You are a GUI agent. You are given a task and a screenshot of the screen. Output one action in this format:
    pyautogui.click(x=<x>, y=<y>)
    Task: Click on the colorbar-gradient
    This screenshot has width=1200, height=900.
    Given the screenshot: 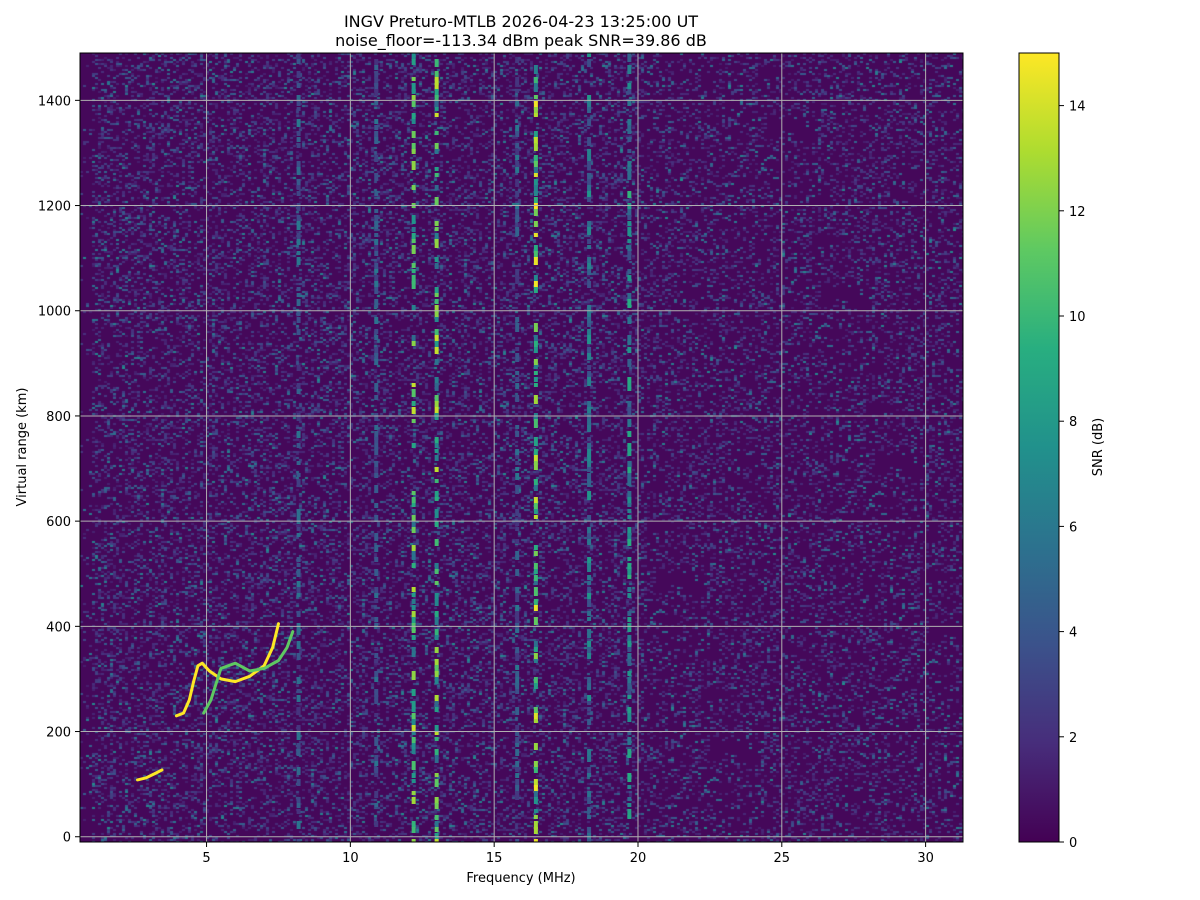 What is the action you would take?
    pyautogui.click(x=1039, y=447)
    